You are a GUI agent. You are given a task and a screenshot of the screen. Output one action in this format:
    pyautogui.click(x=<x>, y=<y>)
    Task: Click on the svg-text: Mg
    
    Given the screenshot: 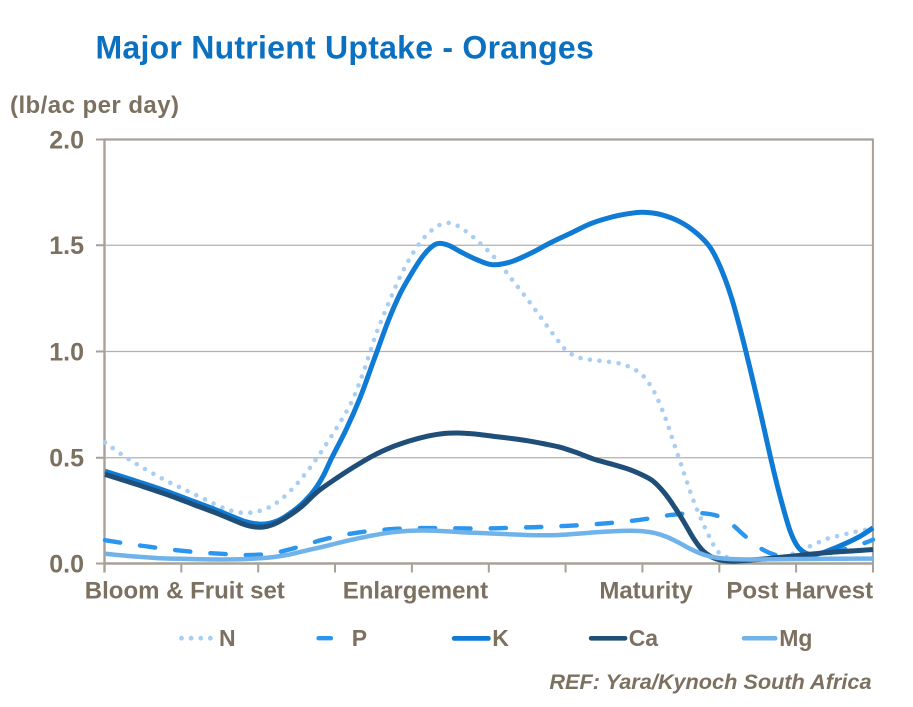 What is the action you would take?
    pyautogui.click(x=795, y=638)
    